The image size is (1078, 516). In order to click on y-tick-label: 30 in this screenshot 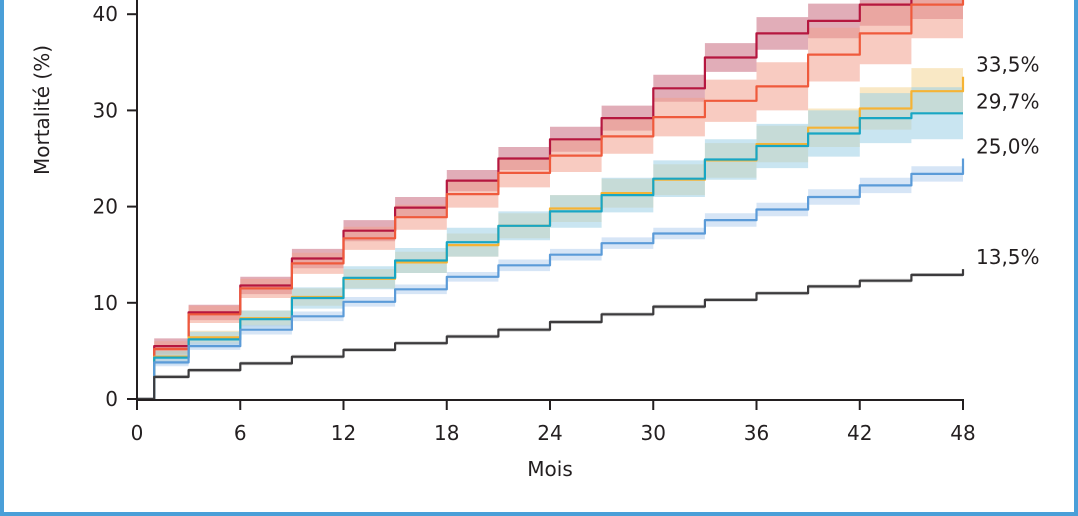, I will do `click(105, 110)`.